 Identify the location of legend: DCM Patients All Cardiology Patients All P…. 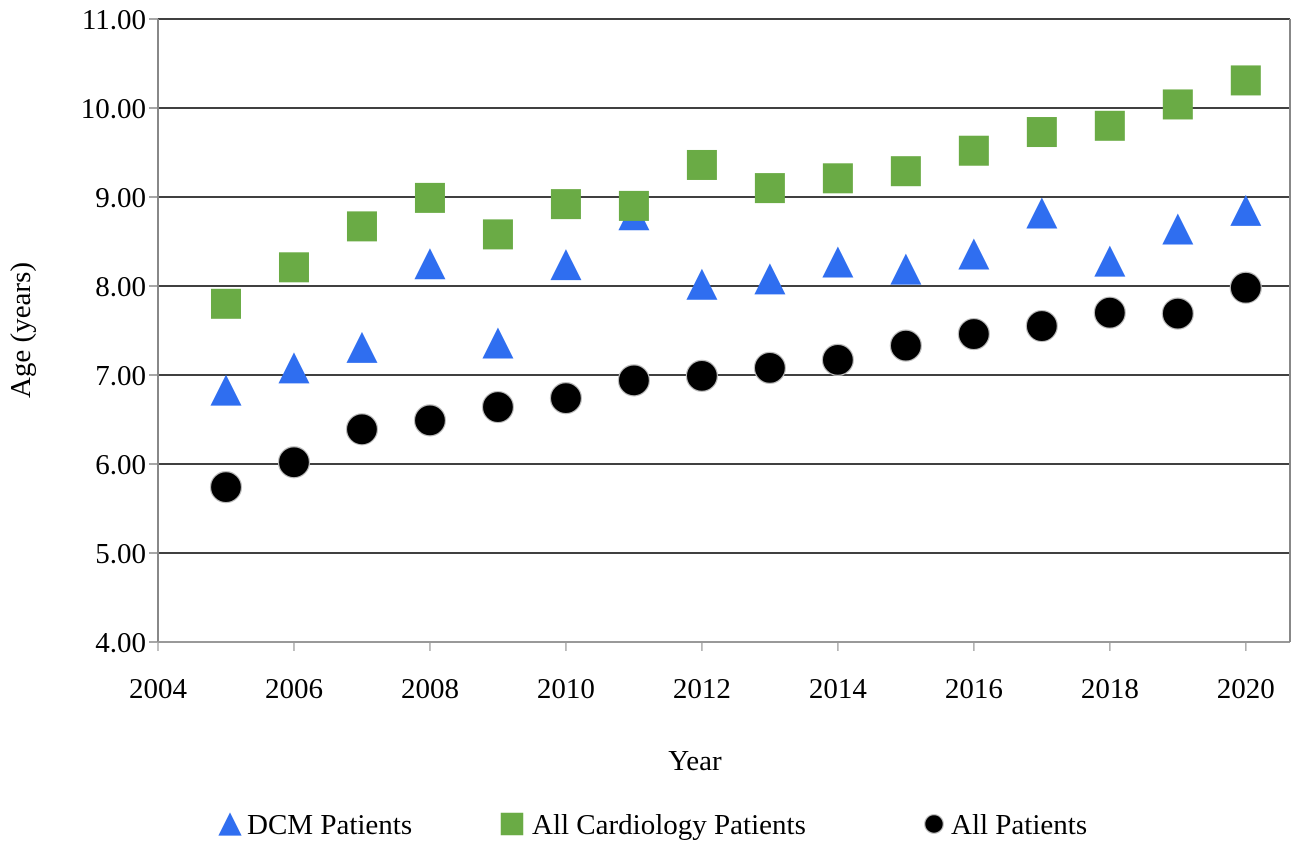
(652, 825).